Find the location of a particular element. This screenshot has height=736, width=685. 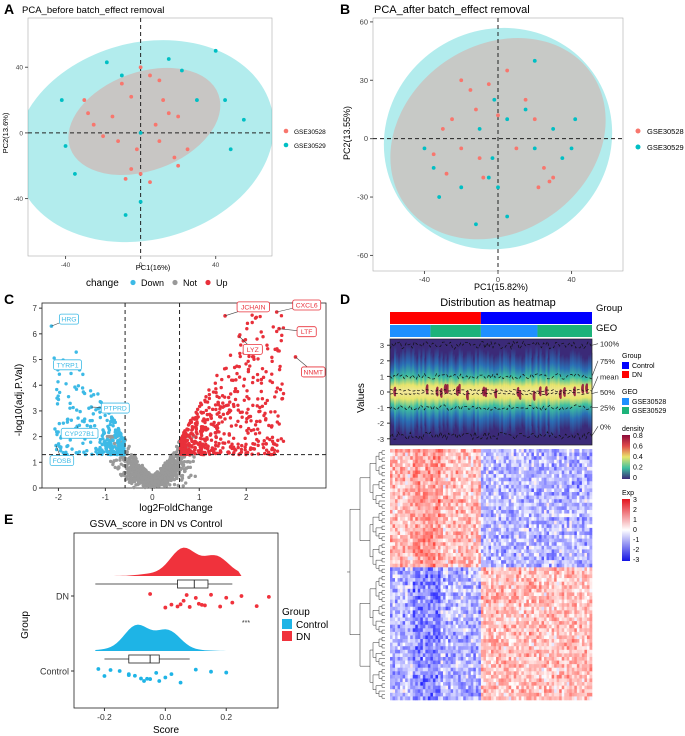

volcano-ytick-label: 6 is located at coordinates (35, 334).